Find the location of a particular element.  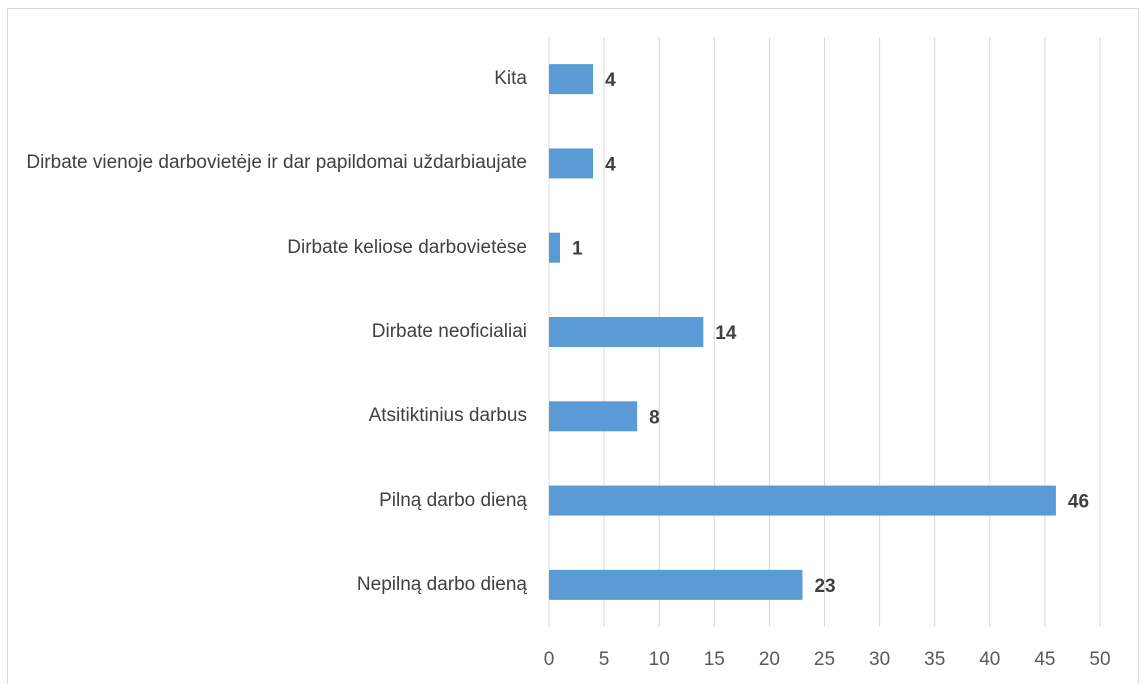

x-tick-label: 15 is located at coordinates (714, 659).